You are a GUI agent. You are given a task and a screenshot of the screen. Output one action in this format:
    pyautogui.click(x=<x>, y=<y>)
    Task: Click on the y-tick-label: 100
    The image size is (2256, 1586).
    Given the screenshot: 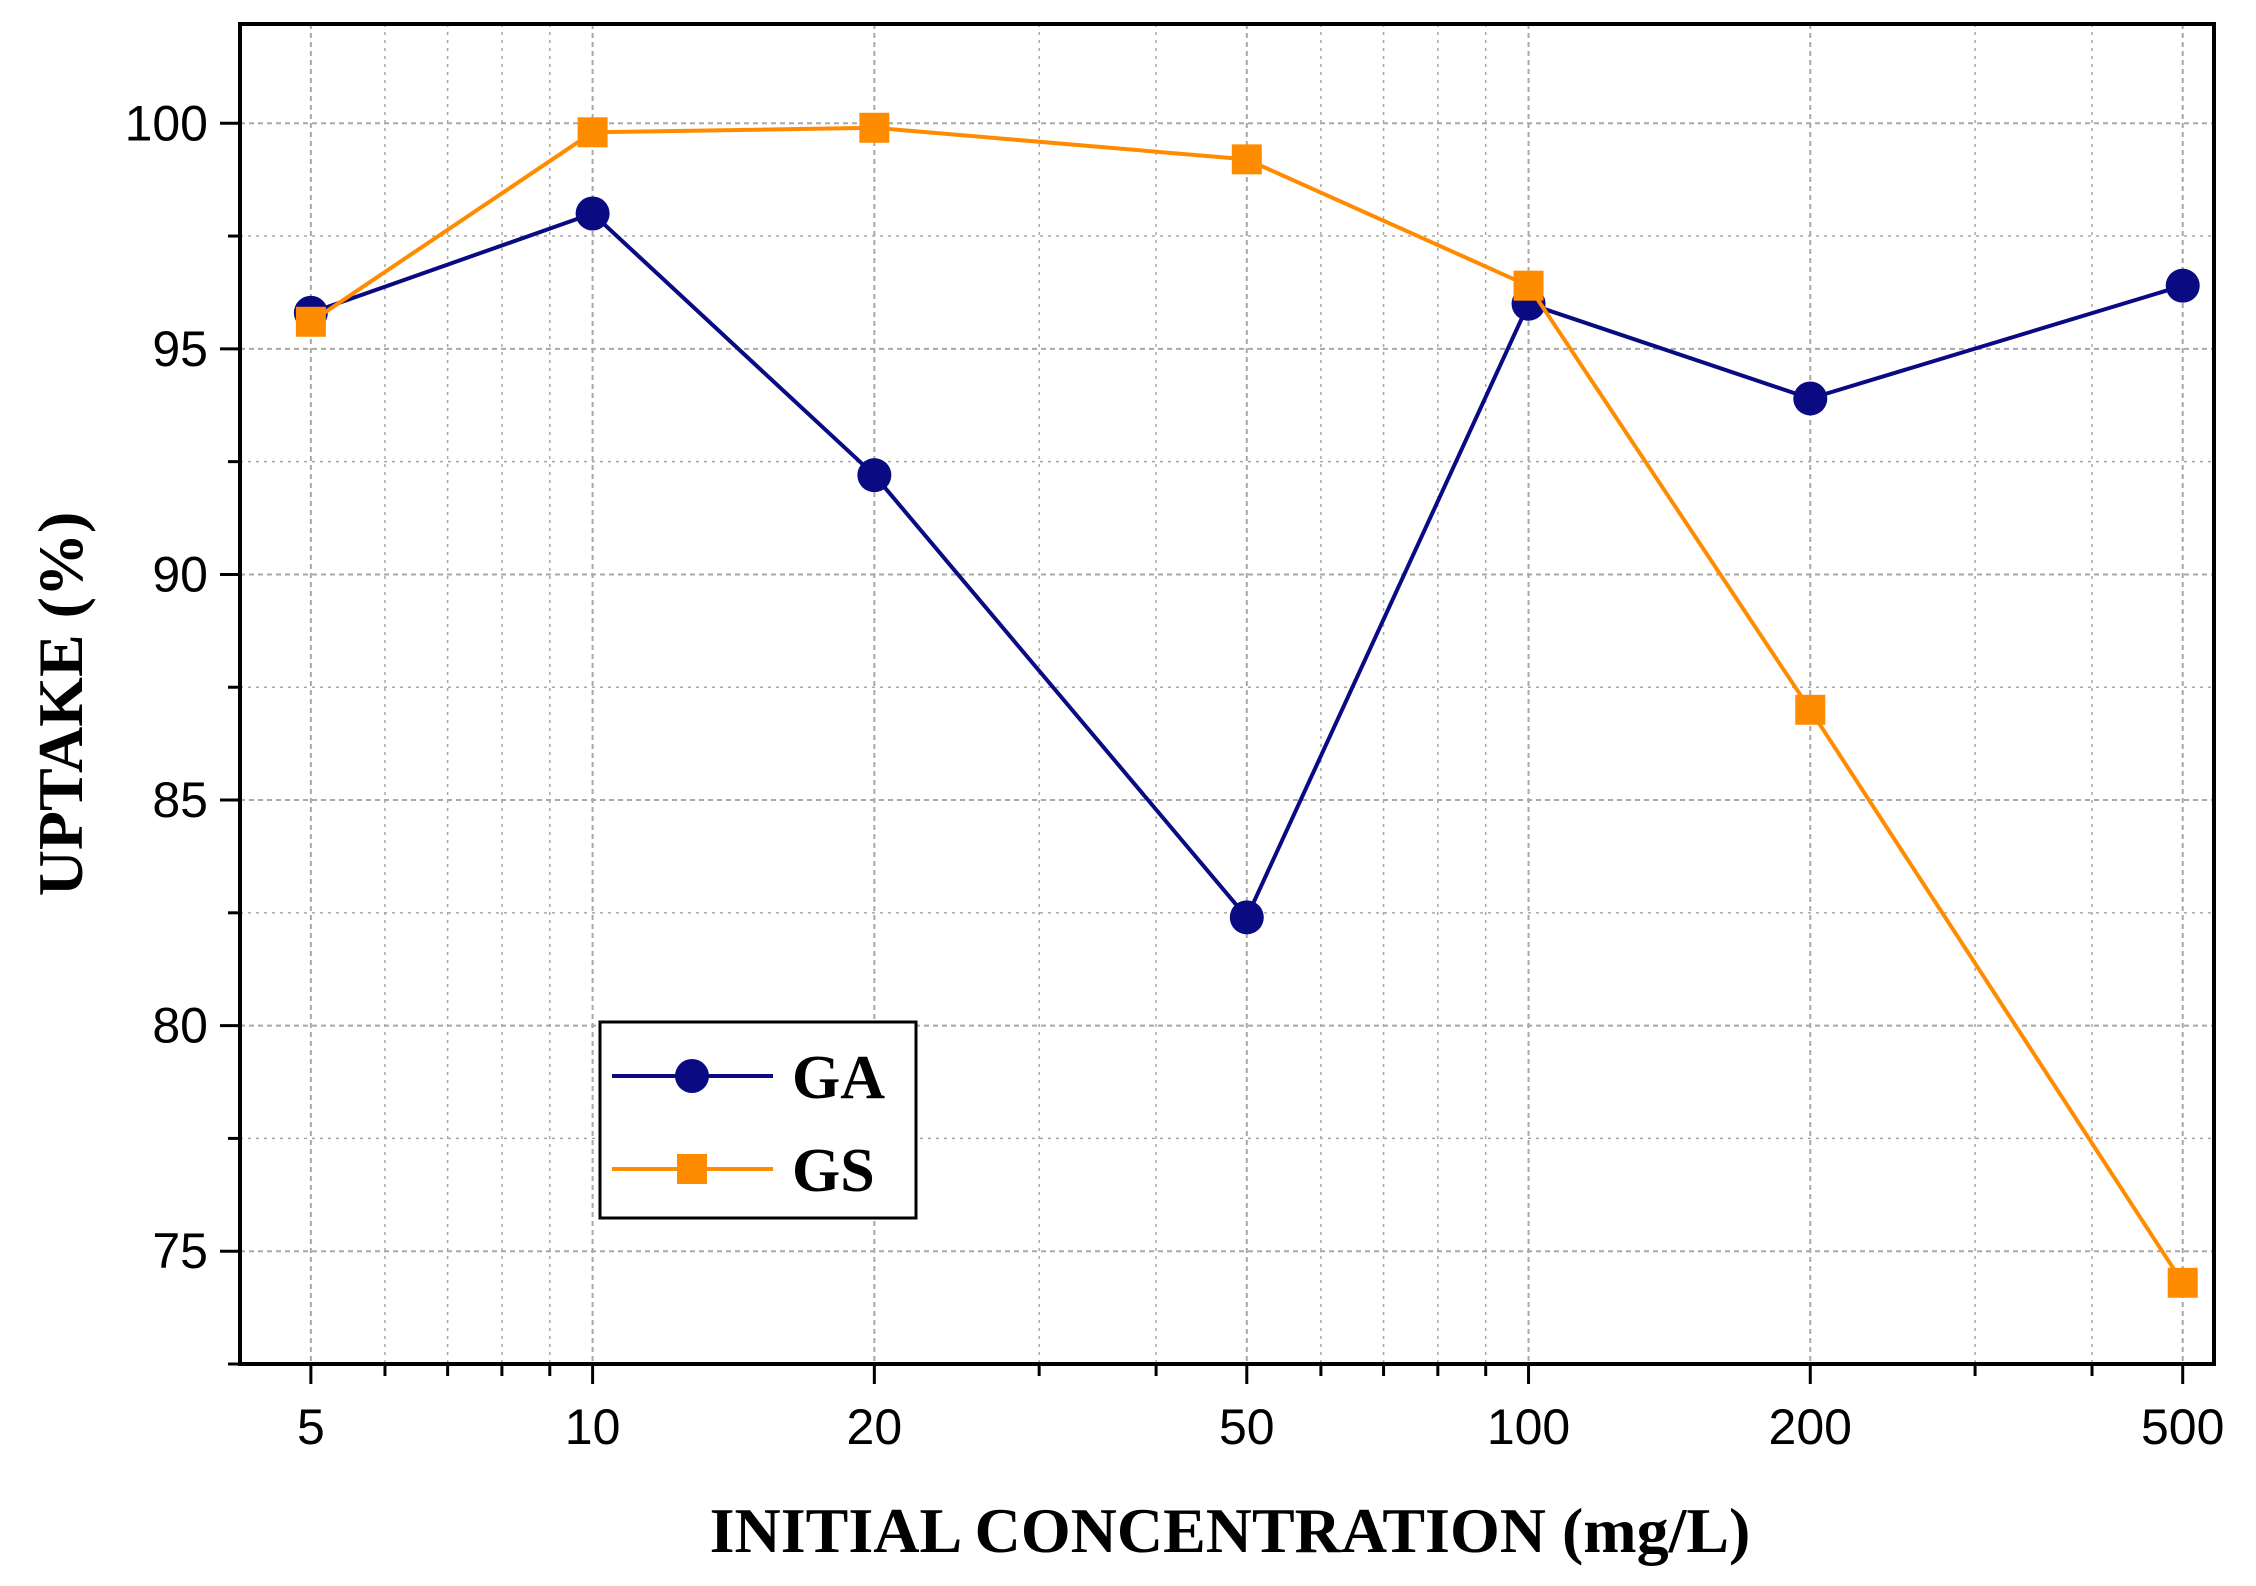 What is the action you would take?
    pyautogui.click(x=166, y=123)
    